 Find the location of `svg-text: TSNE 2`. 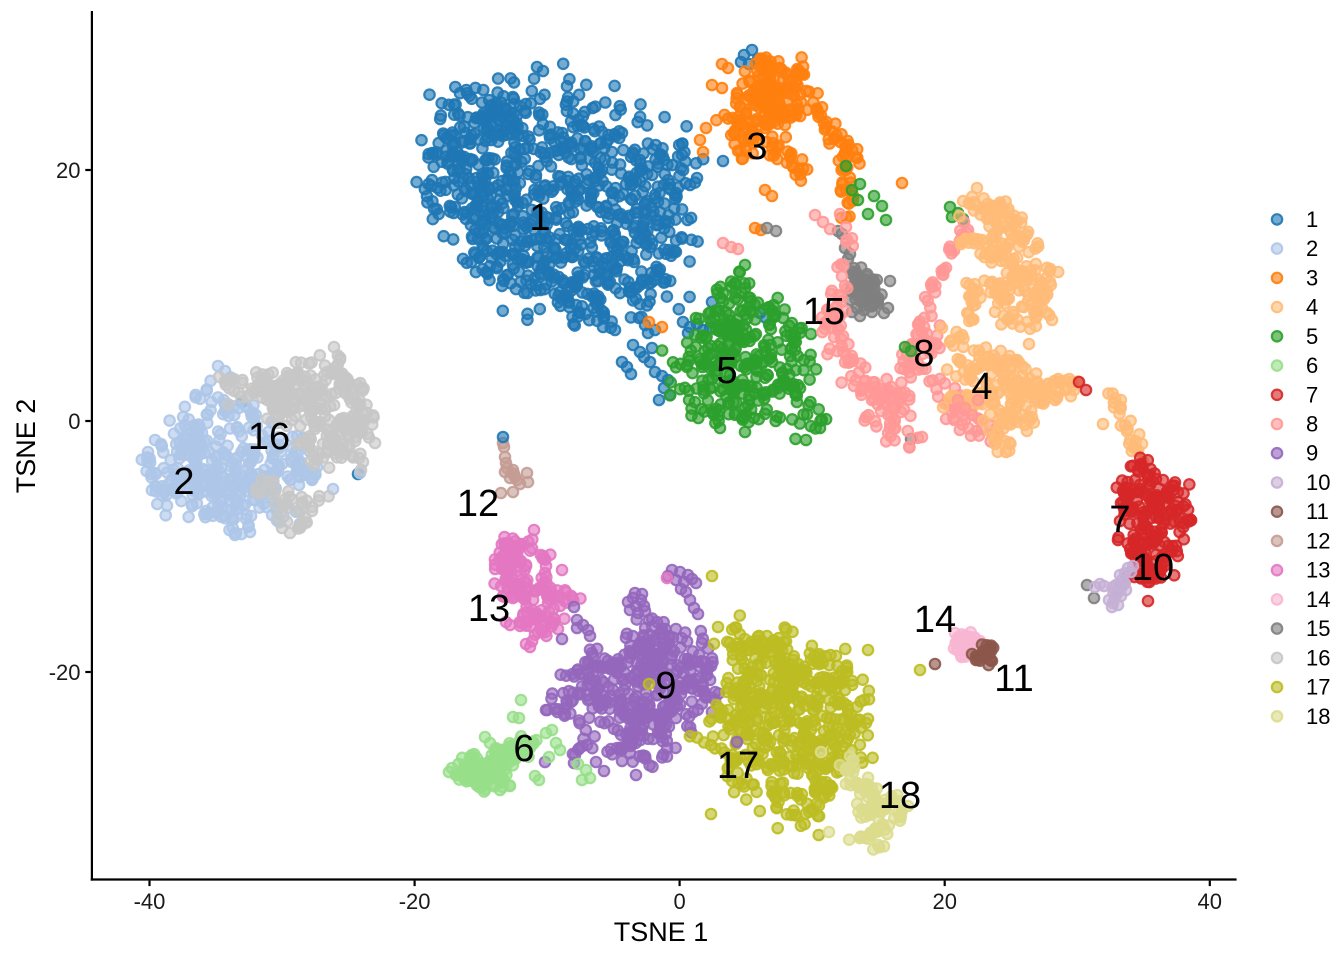

svg-text: TSNE 2 is located at coordinates (26, 446).